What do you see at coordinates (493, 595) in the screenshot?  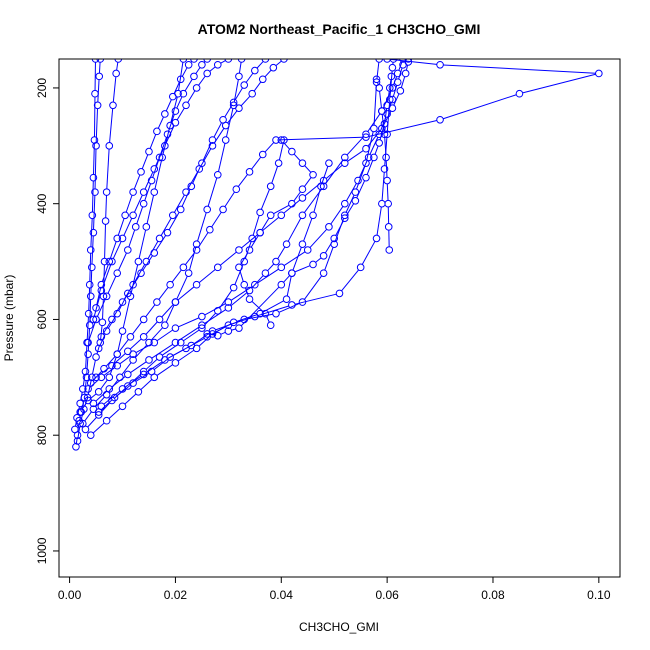 I see `x-tick-label: 0.08` at bounding box center [493, 595].